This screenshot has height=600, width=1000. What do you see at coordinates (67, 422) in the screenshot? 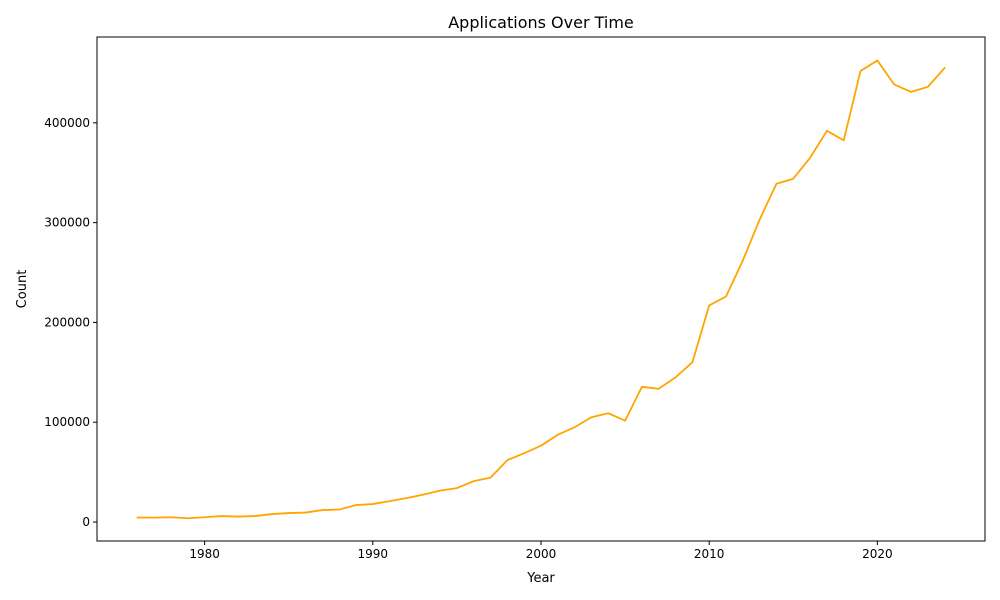
I see `y-tick-label: 100000` at bounding box center [67, 422].